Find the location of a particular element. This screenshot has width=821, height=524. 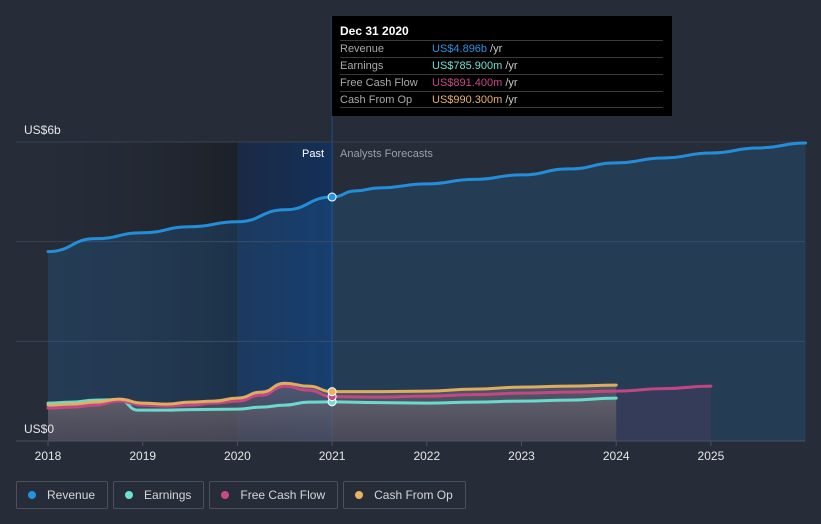

tooltip-row-revenue: Revenue US$4.896b/yr is located at coordinates (501, 49).